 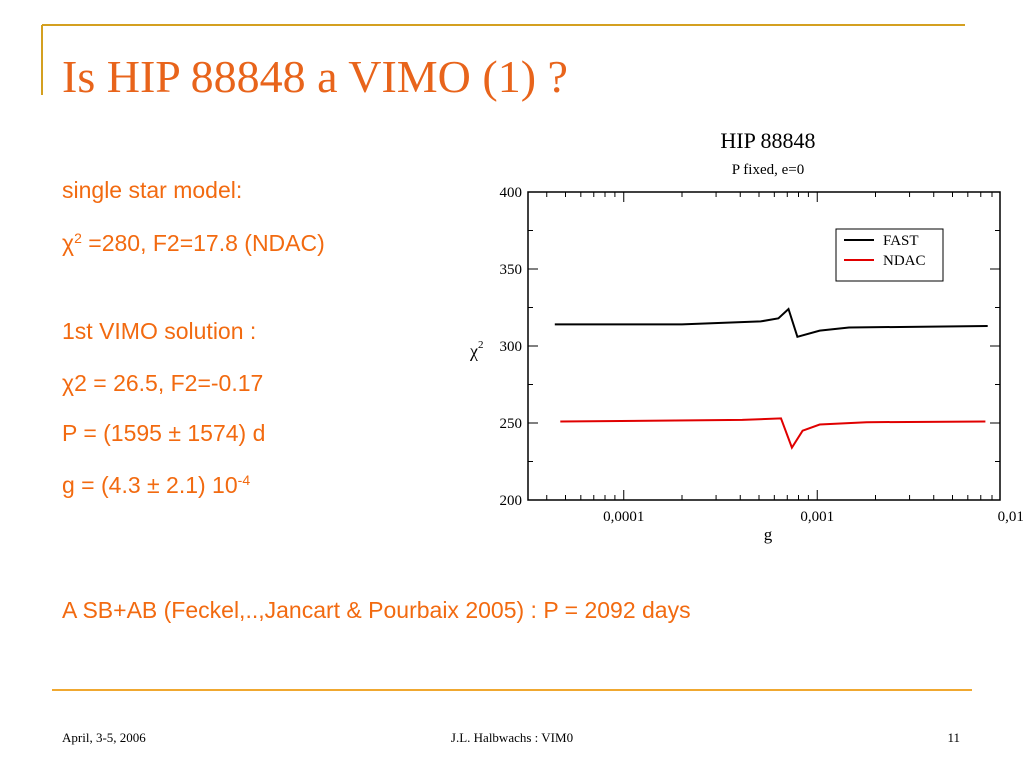 I want to click on body-line: single star model:, so click(x=152, y=190).